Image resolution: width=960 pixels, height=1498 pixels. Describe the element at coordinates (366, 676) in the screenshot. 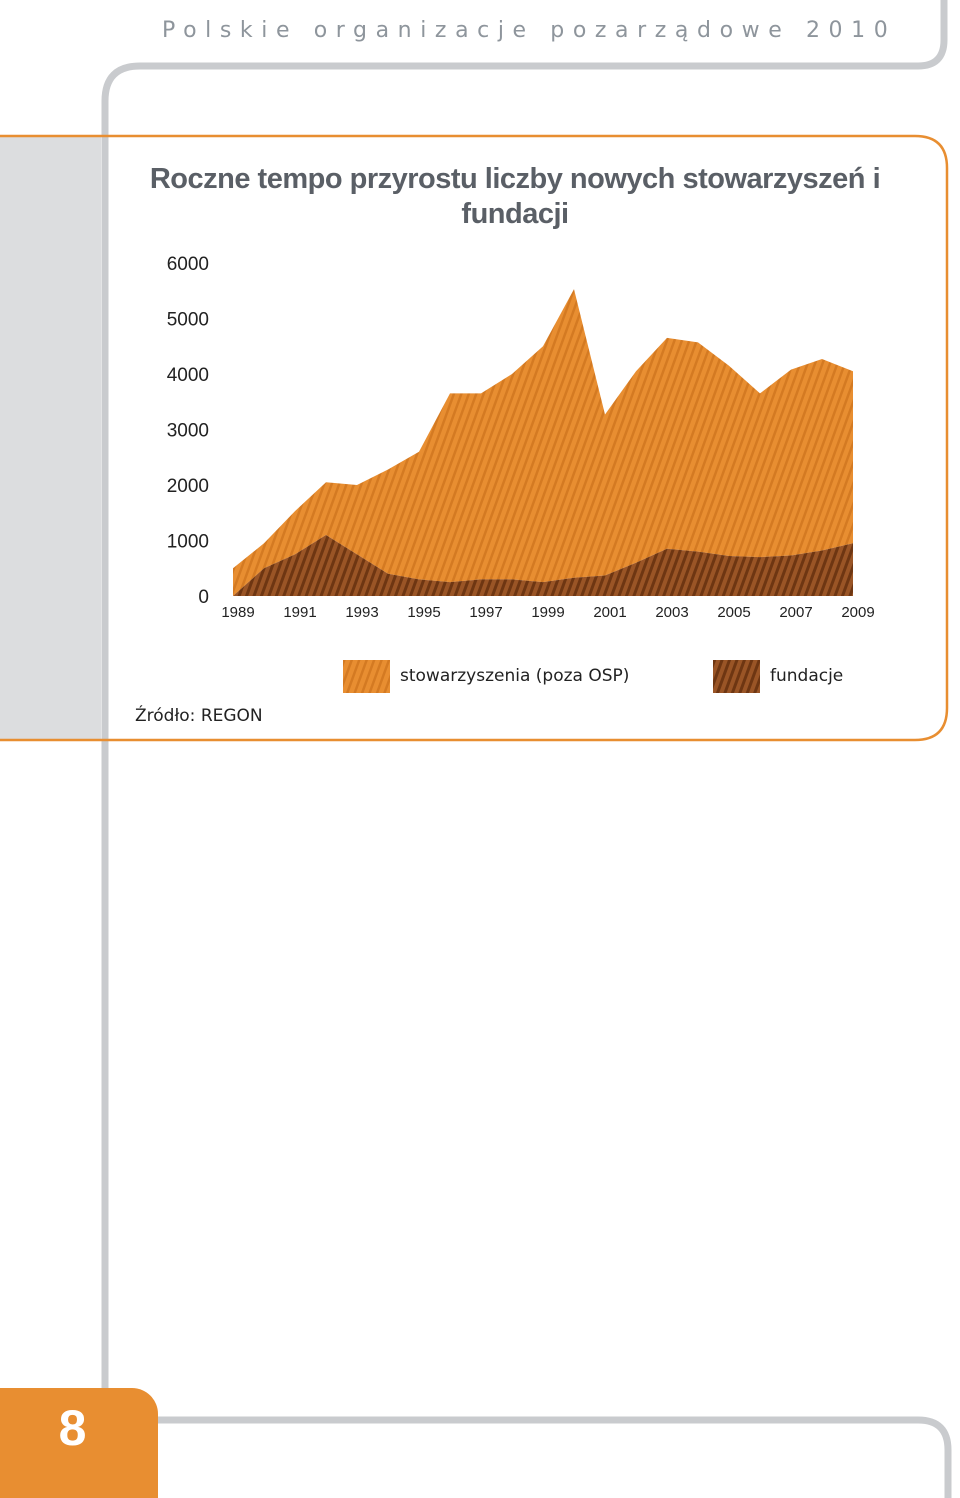

I see `legend-swatch-stowarzyszenia` at that location.